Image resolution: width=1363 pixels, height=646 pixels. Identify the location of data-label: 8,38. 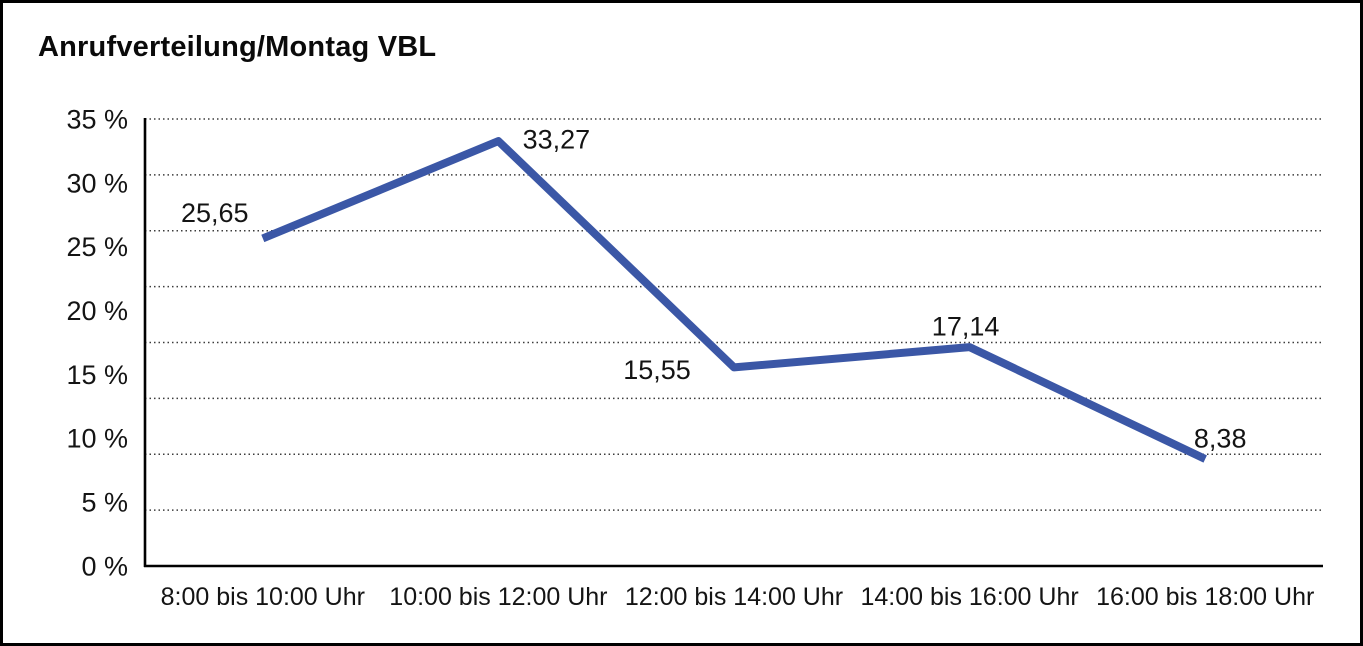
(1220, 438).